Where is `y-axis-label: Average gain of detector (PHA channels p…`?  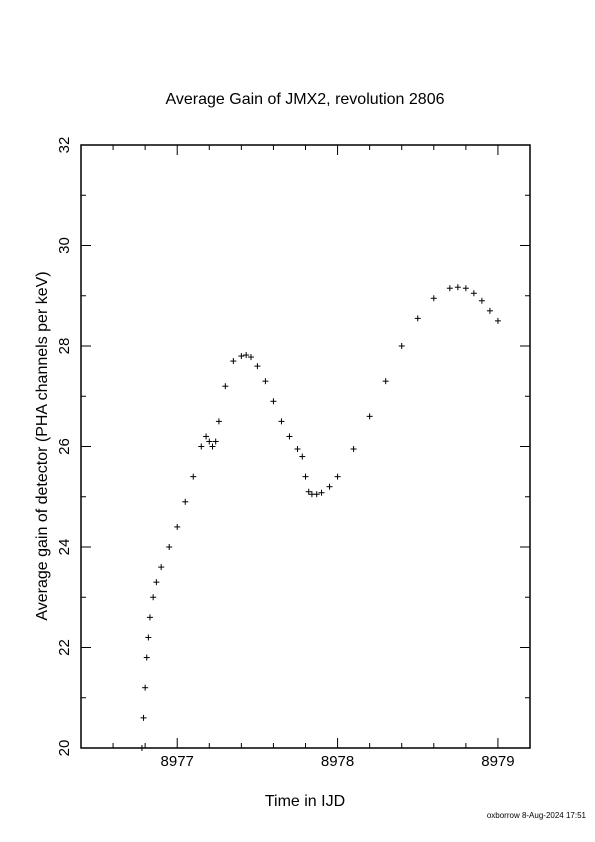 y-axis-label: Average gain of detector (PHA channels p… is located at coordinates (42, 445).